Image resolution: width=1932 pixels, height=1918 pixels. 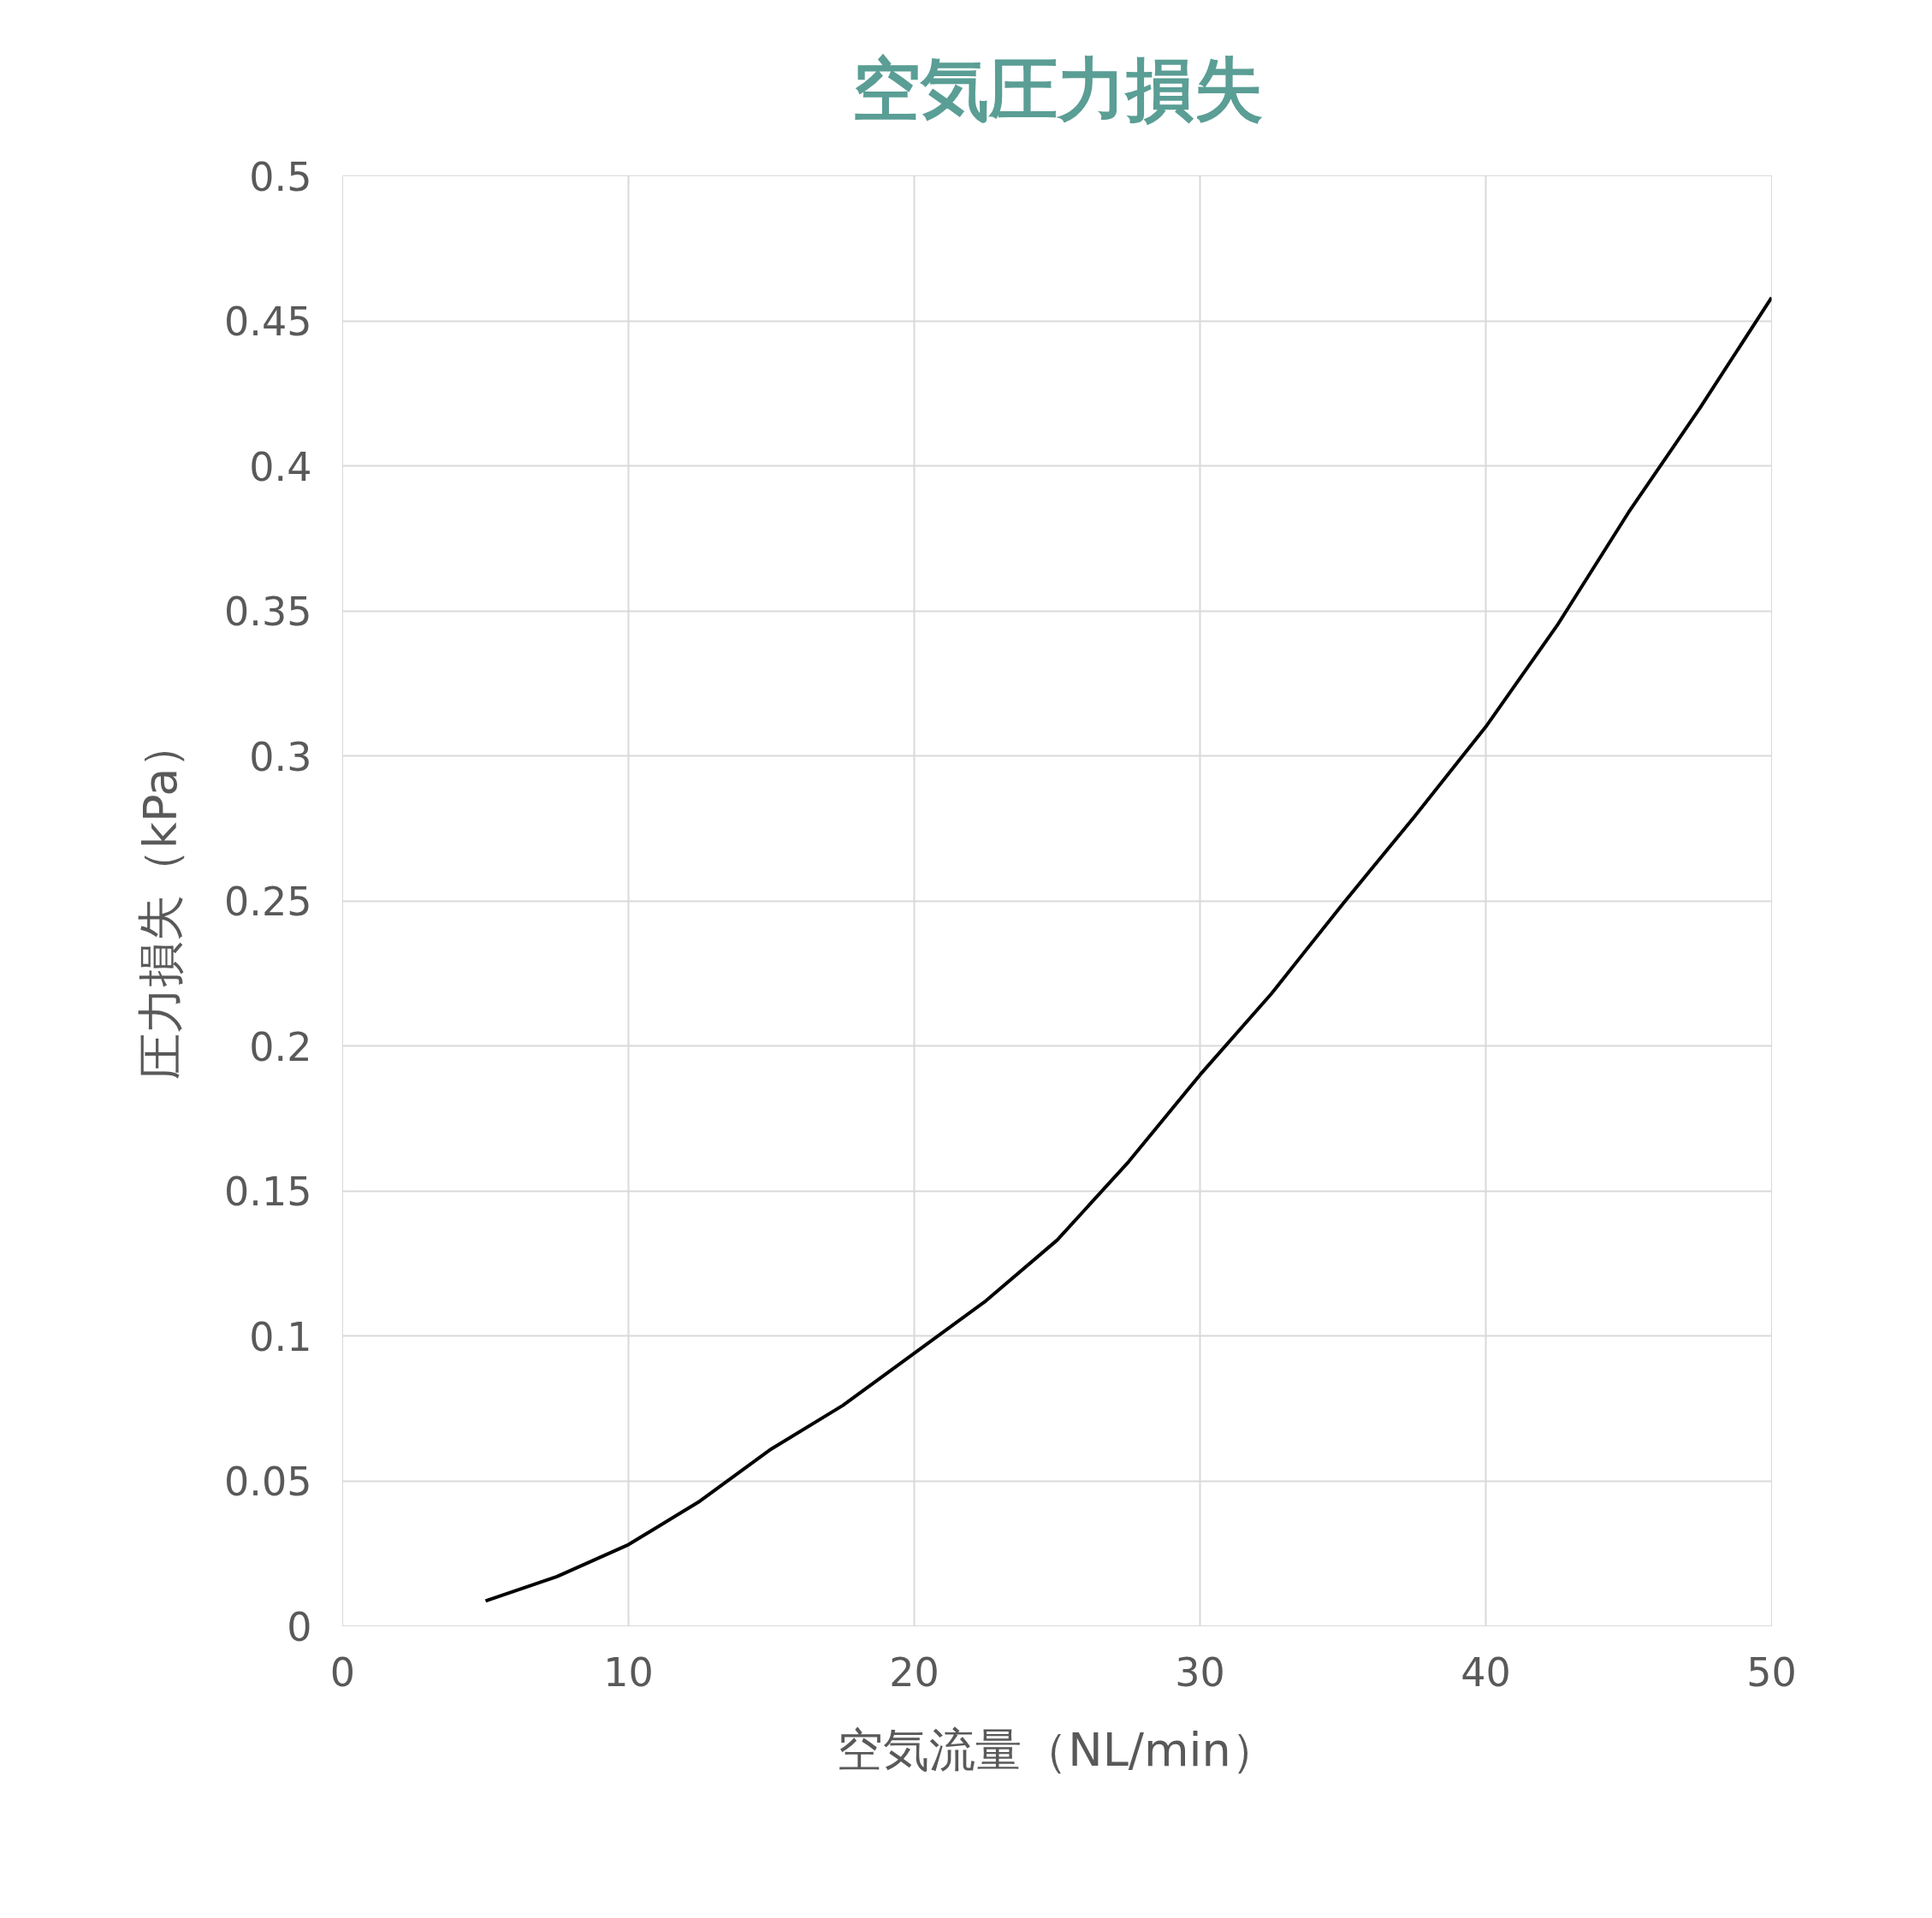 What do you see at coordinates (280, 1046) in the screenshot?
I see `y-tick-label: 0.2` at bounding box center [280, 1046].